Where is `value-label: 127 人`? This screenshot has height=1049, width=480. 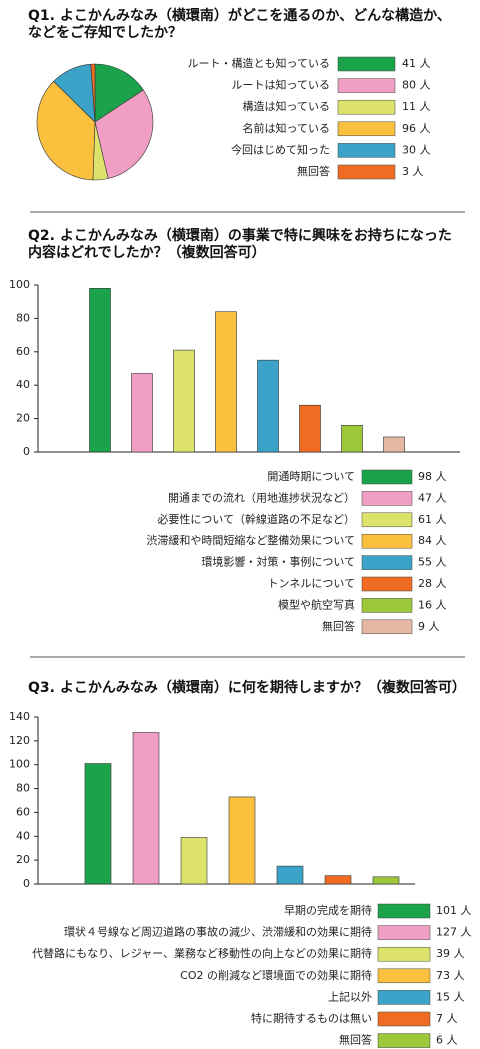
value-label: 127 人 is located at coordinates (454, 932).